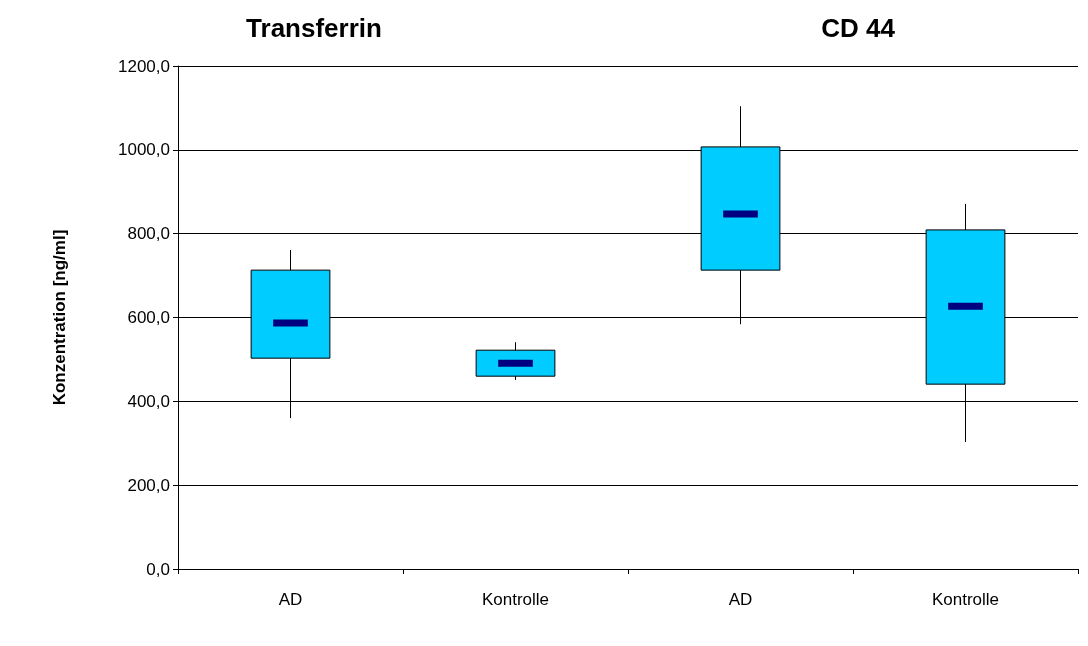 Image resolution: width=1088 pixels, height=646 pixels. Describe the element at coordinates (148, 317) in the screenshot. I see `y-tick-label: 600,0` at that location.